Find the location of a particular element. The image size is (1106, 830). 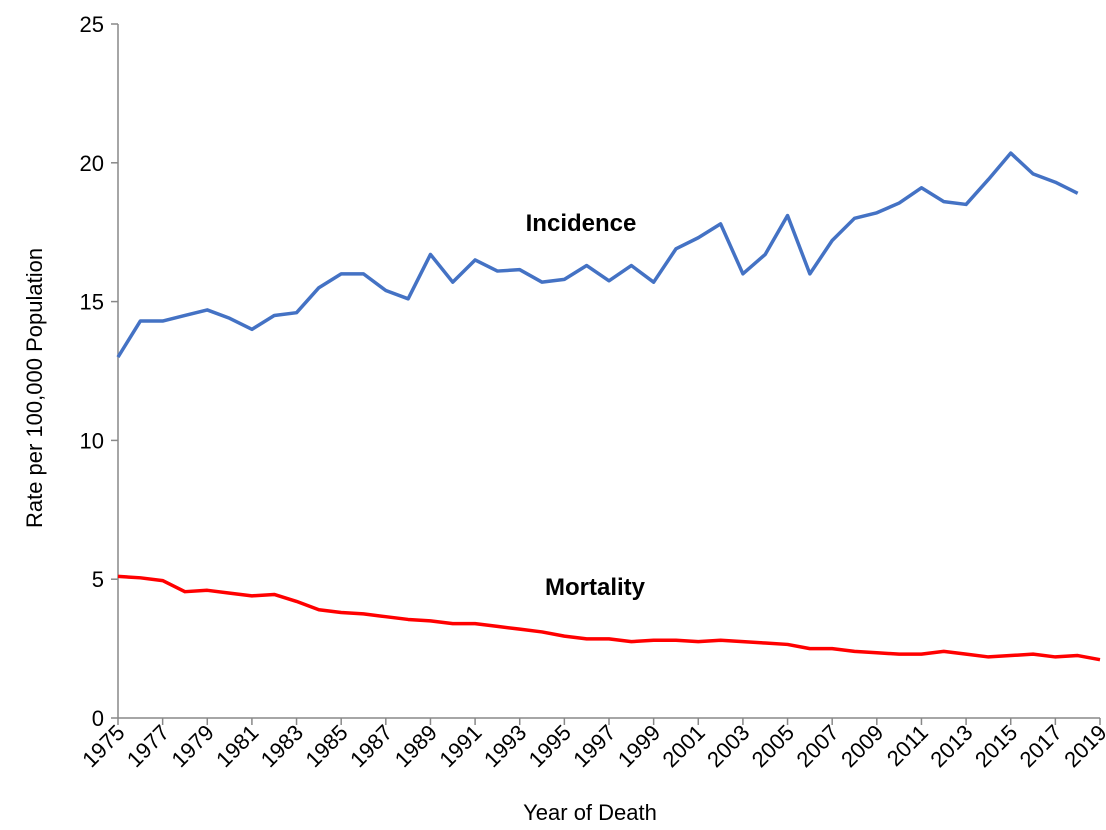

x-tick-label: 1981 is located at coordinates (237, 746).